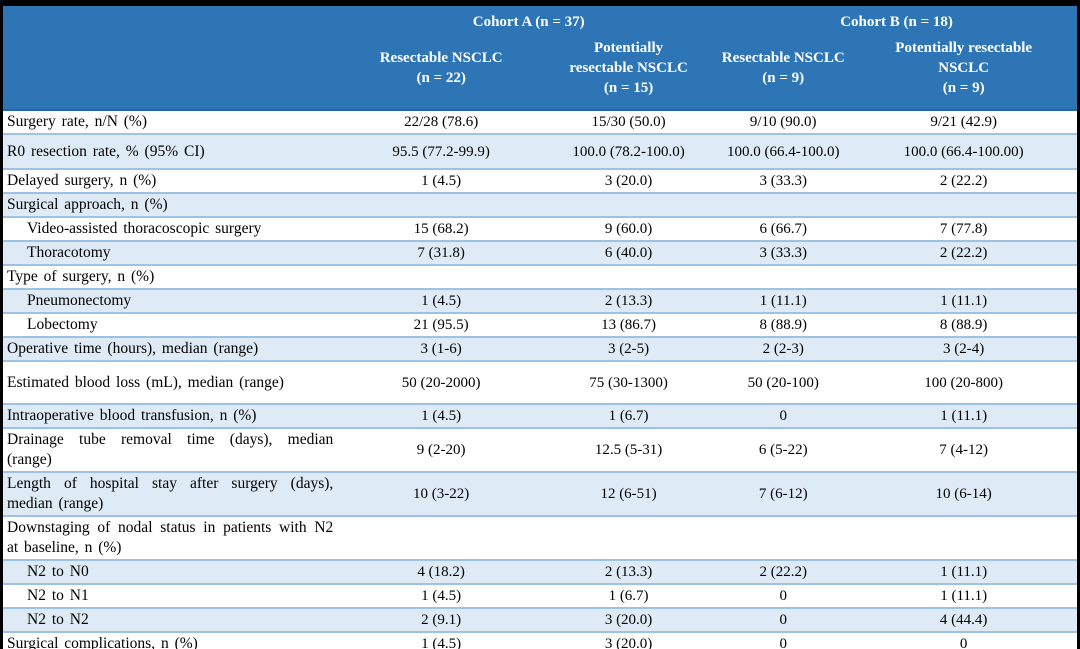 The image size is (1080, 649). I want to click on table-row: N2 to N2 2 (9.1) 3 (20.0) 0 4 (44.4), so click(540, 620).